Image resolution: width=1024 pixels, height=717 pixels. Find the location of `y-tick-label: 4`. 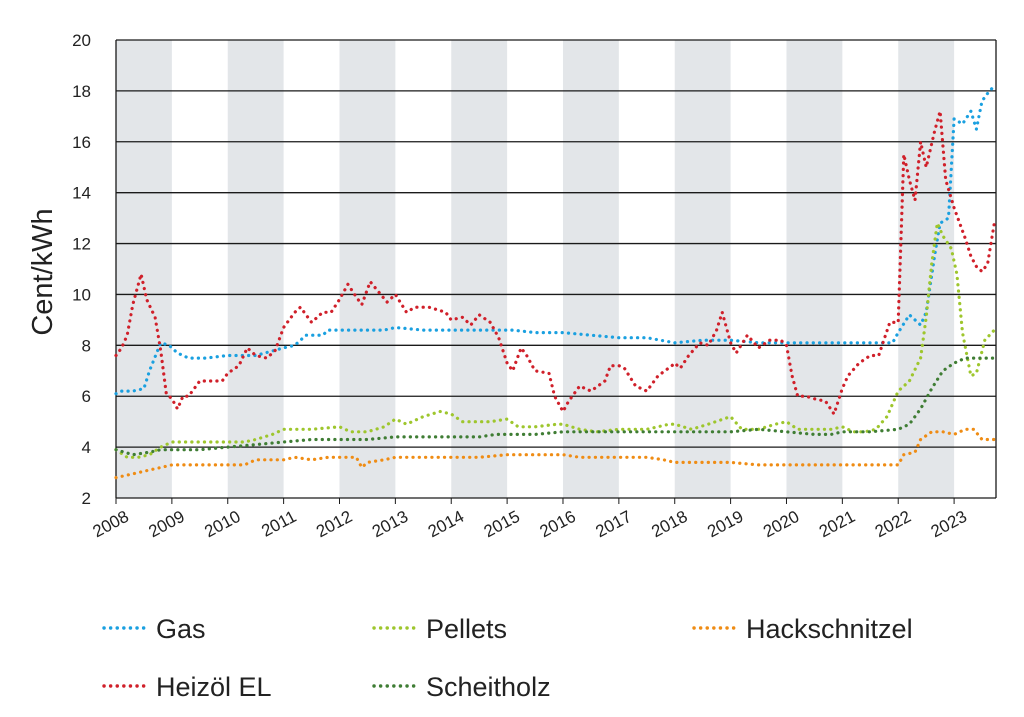

y-tick-label: 4 is located at coordinates (86, 447).